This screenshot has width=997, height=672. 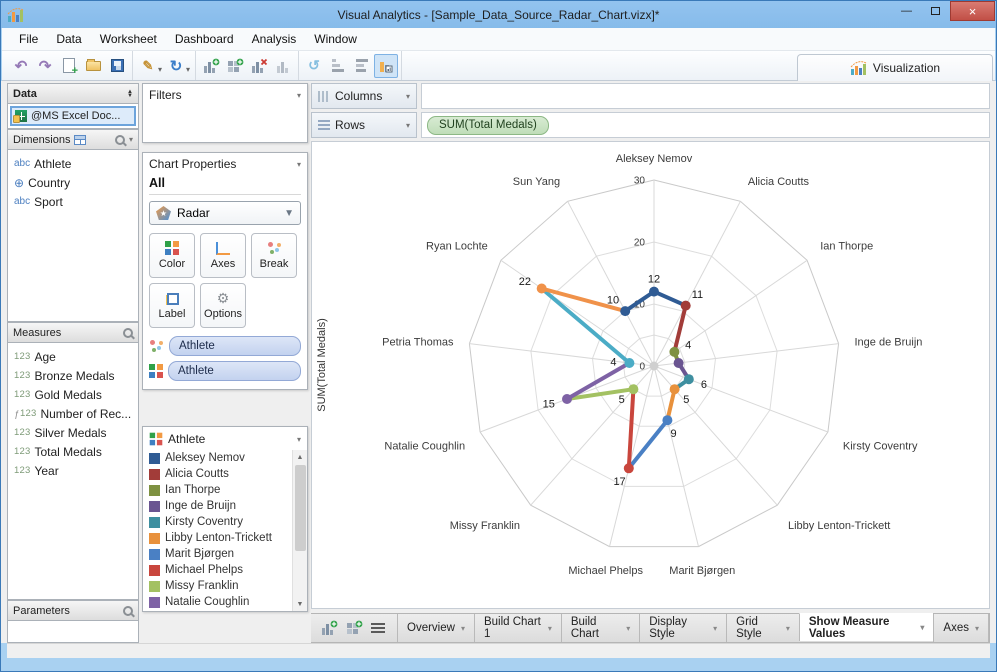 I want to click on break-button: Break, so click(x=274, y=255).